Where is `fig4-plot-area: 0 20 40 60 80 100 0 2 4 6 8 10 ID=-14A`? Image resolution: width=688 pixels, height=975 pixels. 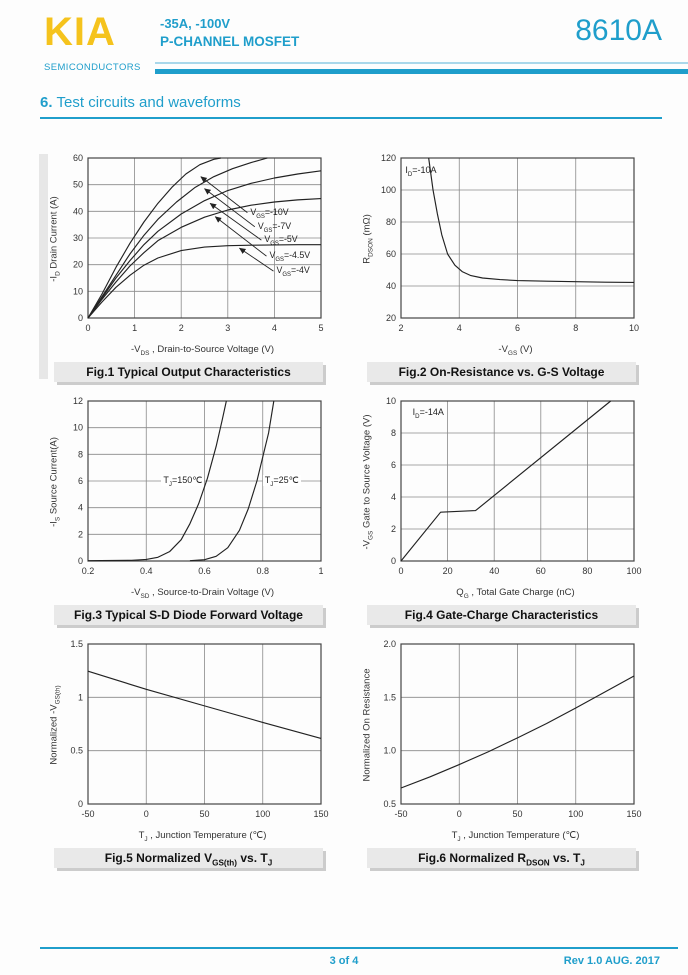 fig4-plot-area: 0 20 40 60 80 100 0 2 4 6 8 10 ID=-14A is located at coordinates (500, 491).